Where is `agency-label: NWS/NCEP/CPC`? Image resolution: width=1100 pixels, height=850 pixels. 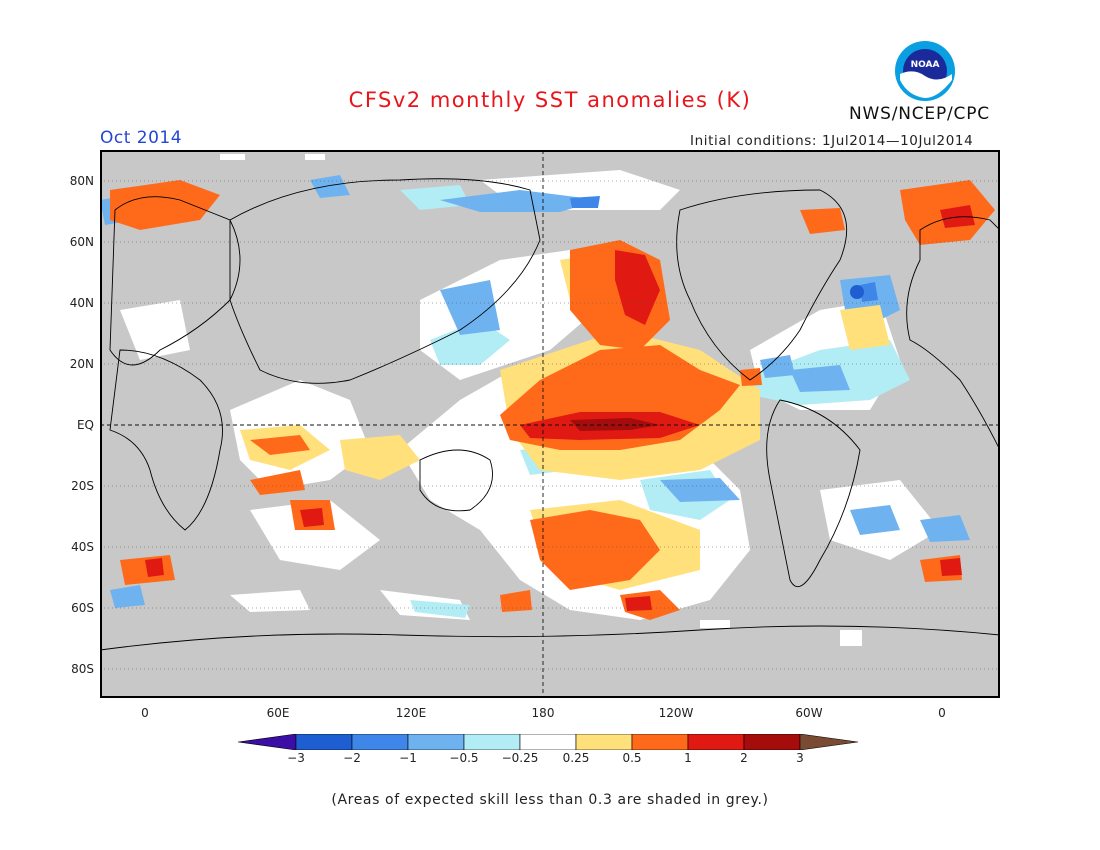
agency-label: NWS/NCEP/CPC is located at coordinates (919, 114).